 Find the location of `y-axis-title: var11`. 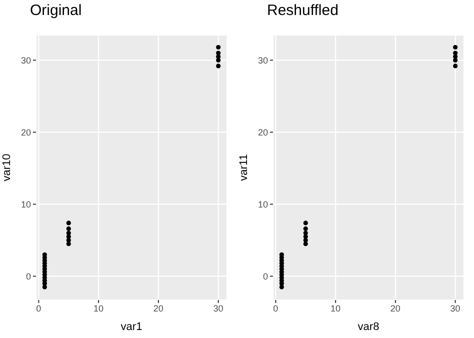

y-axis-title: var11 is located at coordinates (244, 167).